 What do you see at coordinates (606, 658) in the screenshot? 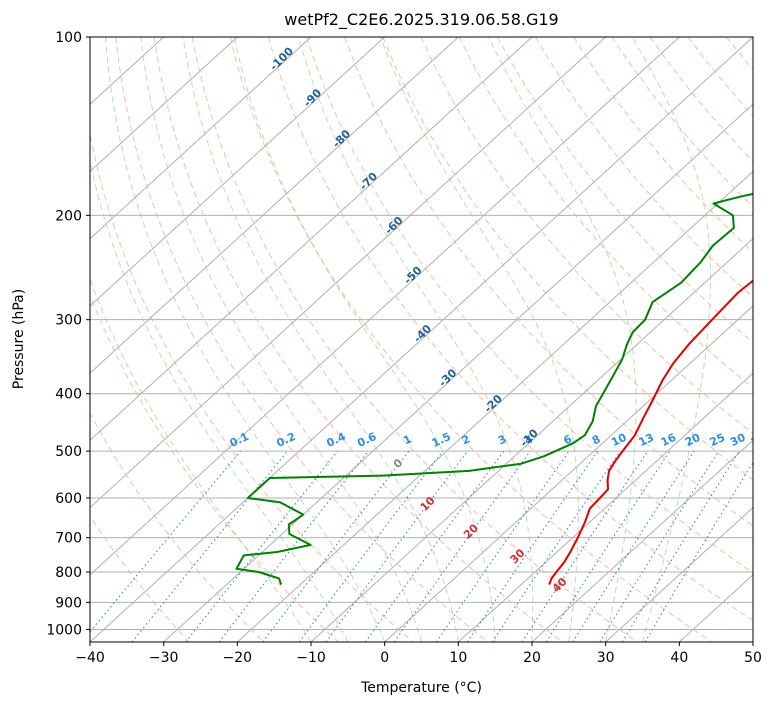
I see `x-tick-label: 30` at bounding box center [606, 658].